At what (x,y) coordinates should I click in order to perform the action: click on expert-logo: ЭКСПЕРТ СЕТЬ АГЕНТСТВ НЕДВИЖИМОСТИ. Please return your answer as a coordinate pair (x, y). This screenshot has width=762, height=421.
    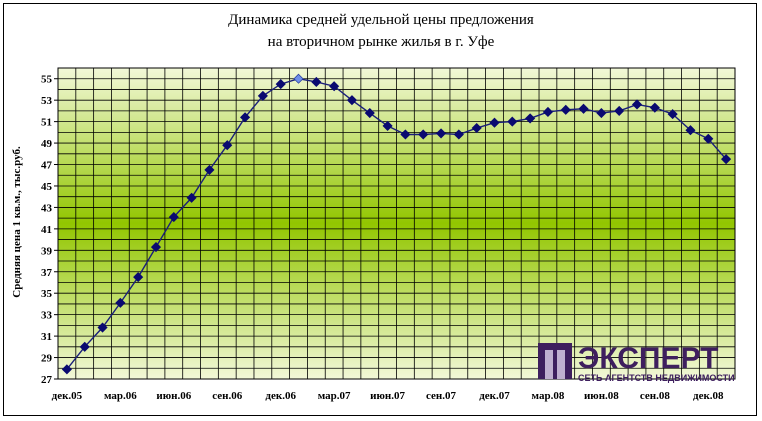
    Looking at the image, I should click on (636, 362).